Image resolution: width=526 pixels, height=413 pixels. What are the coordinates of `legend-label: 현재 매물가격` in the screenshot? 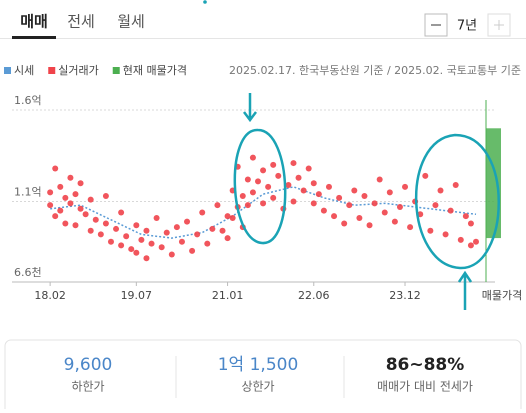 It's located at (155, 70).